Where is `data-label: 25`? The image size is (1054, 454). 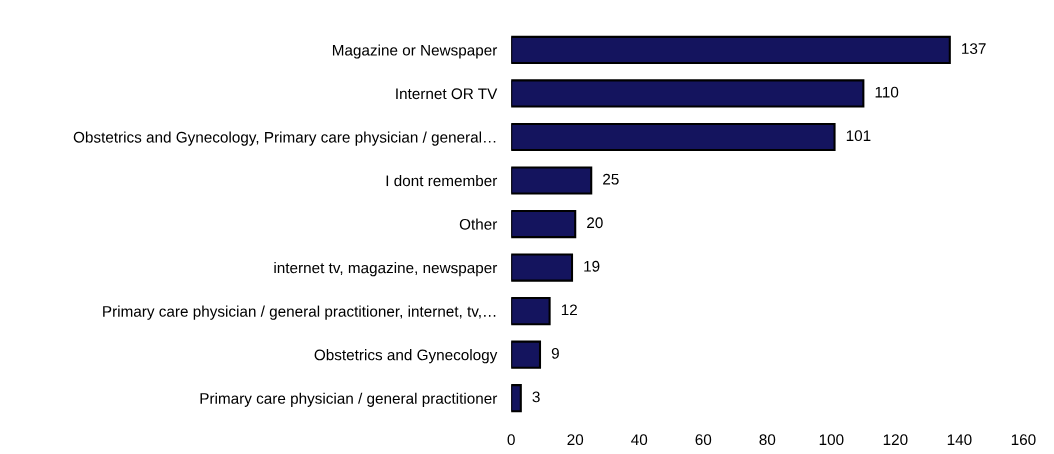 data-label: 25 is located at coordinates (611, 179).